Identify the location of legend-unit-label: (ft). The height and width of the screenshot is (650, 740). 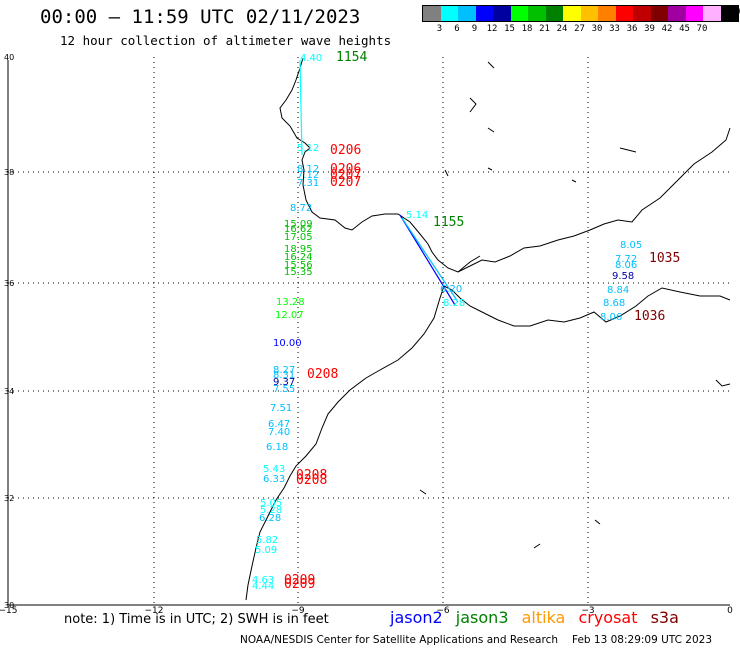
(730, 12).